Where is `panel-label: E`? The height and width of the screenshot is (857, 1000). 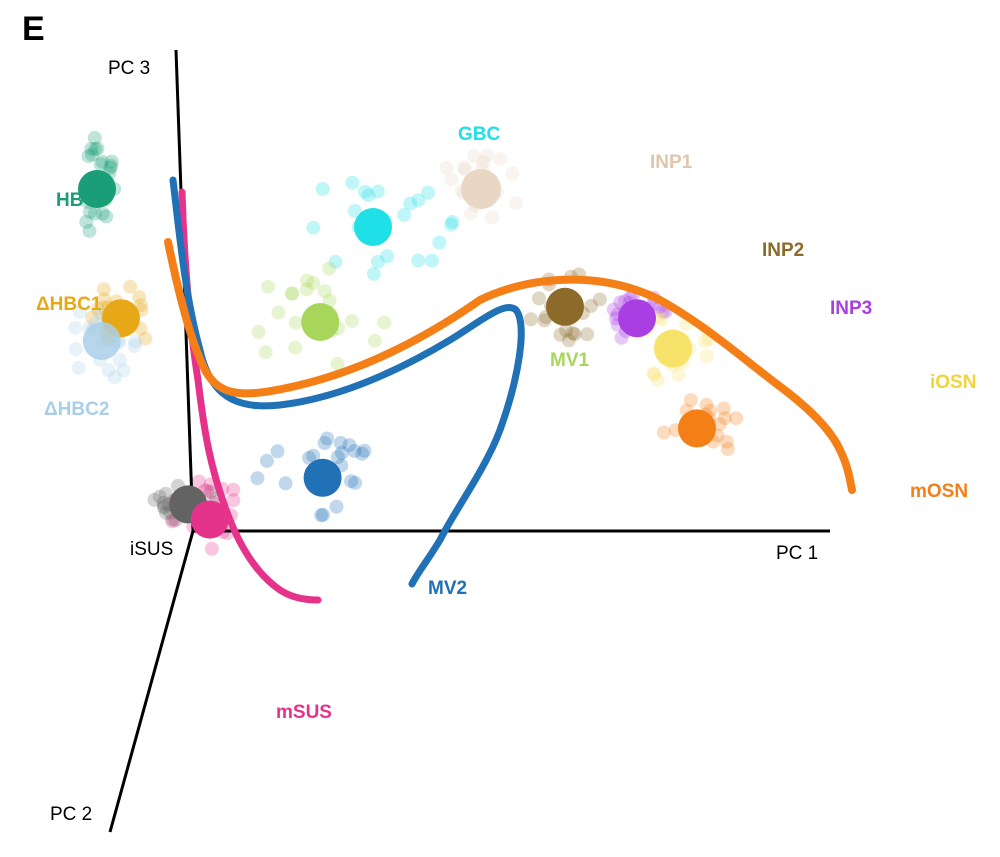 panel-label: E is located at coordinates (33, 29).